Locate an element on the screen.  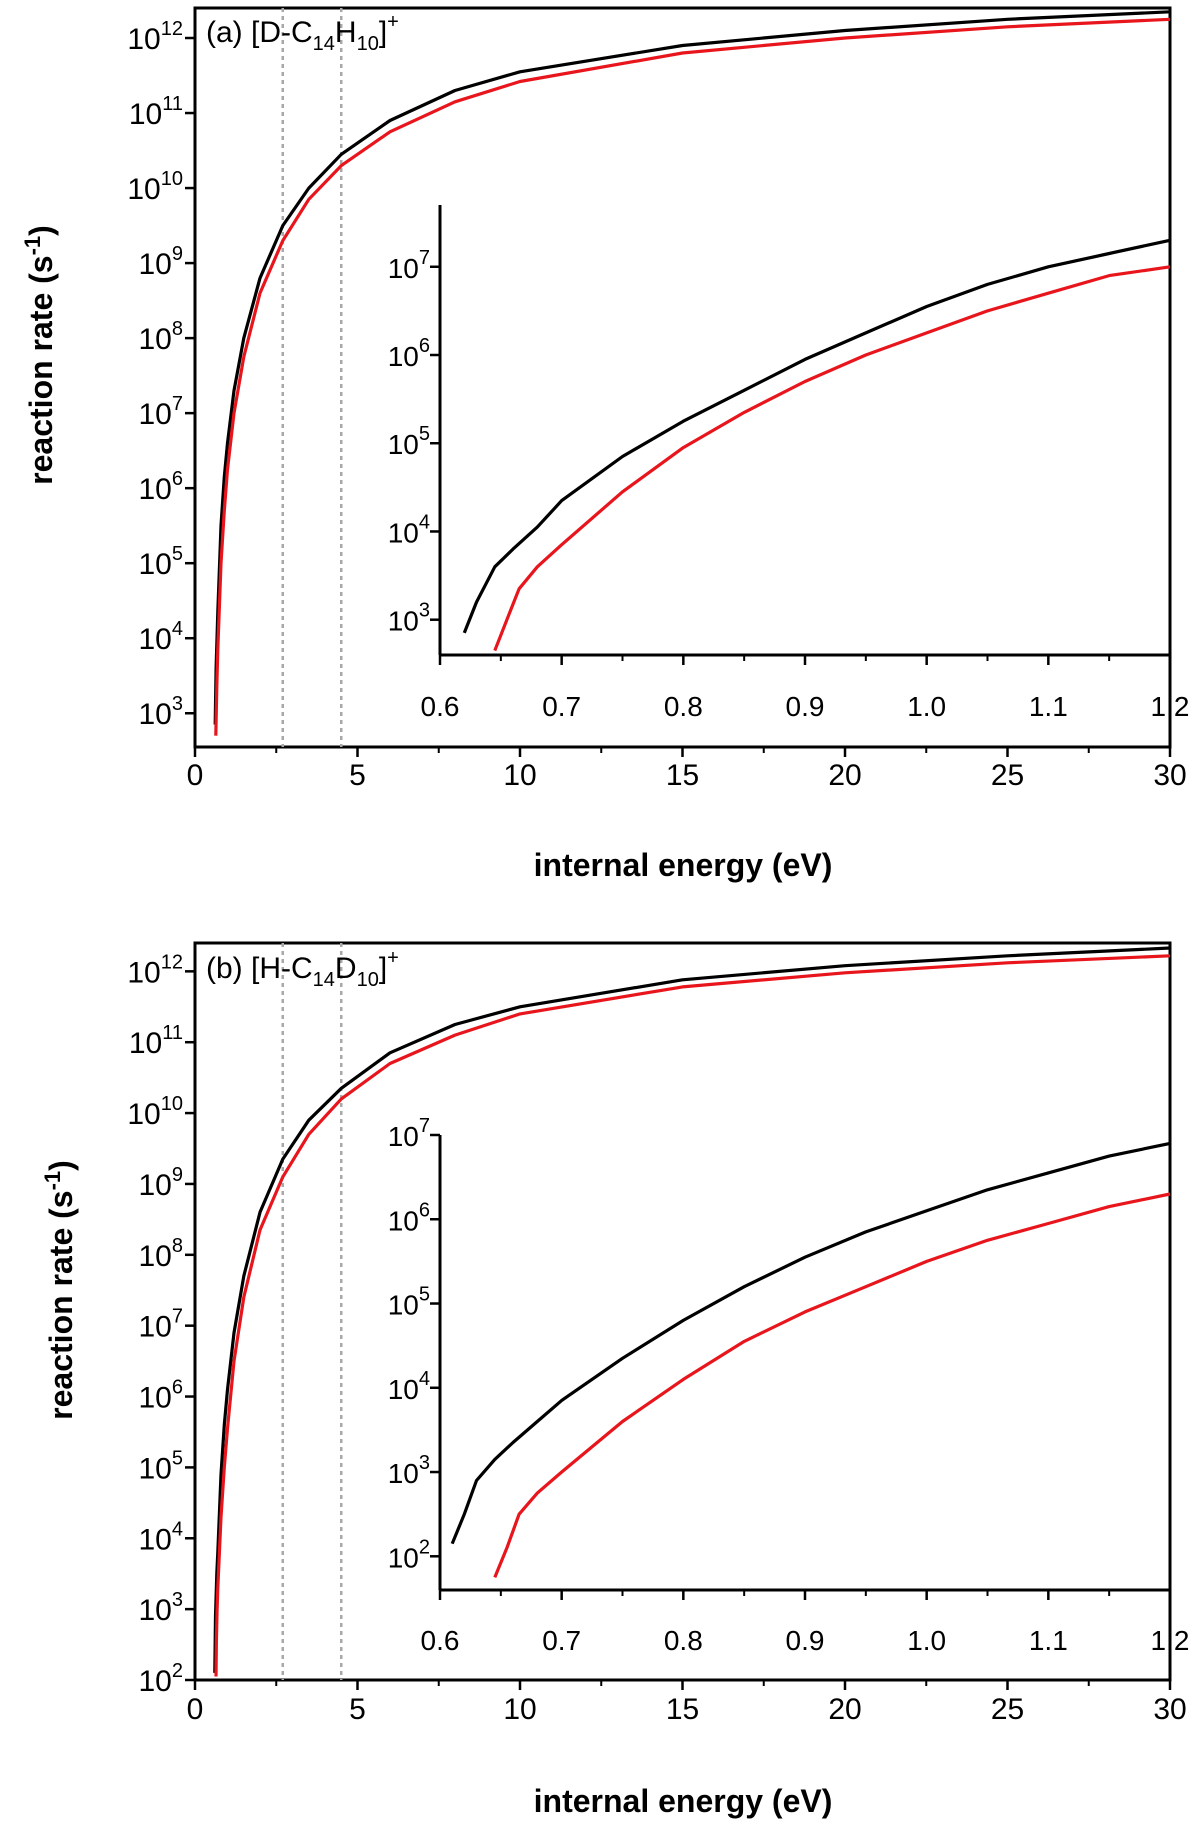
svg-text: (b) [H-C14D10]+ is located at coordinates (302, 969).